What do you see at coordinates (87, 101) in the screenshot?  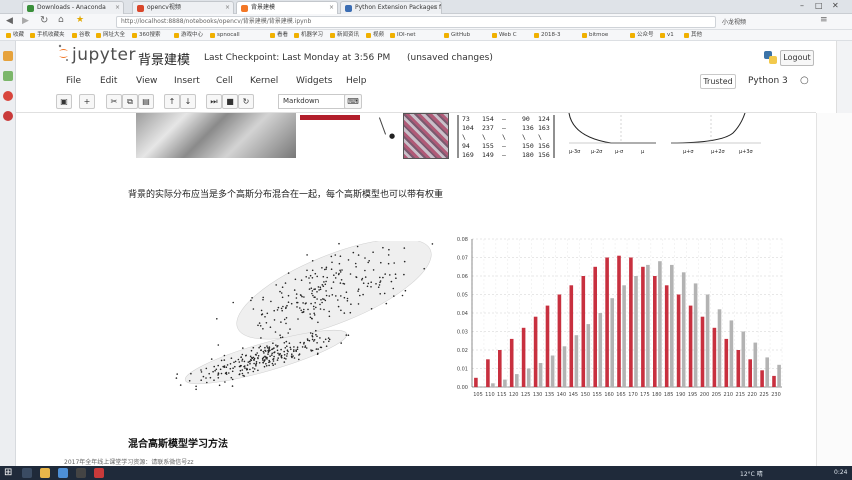 I see `add-cell-icon: +` at bounding box center [87, 101].